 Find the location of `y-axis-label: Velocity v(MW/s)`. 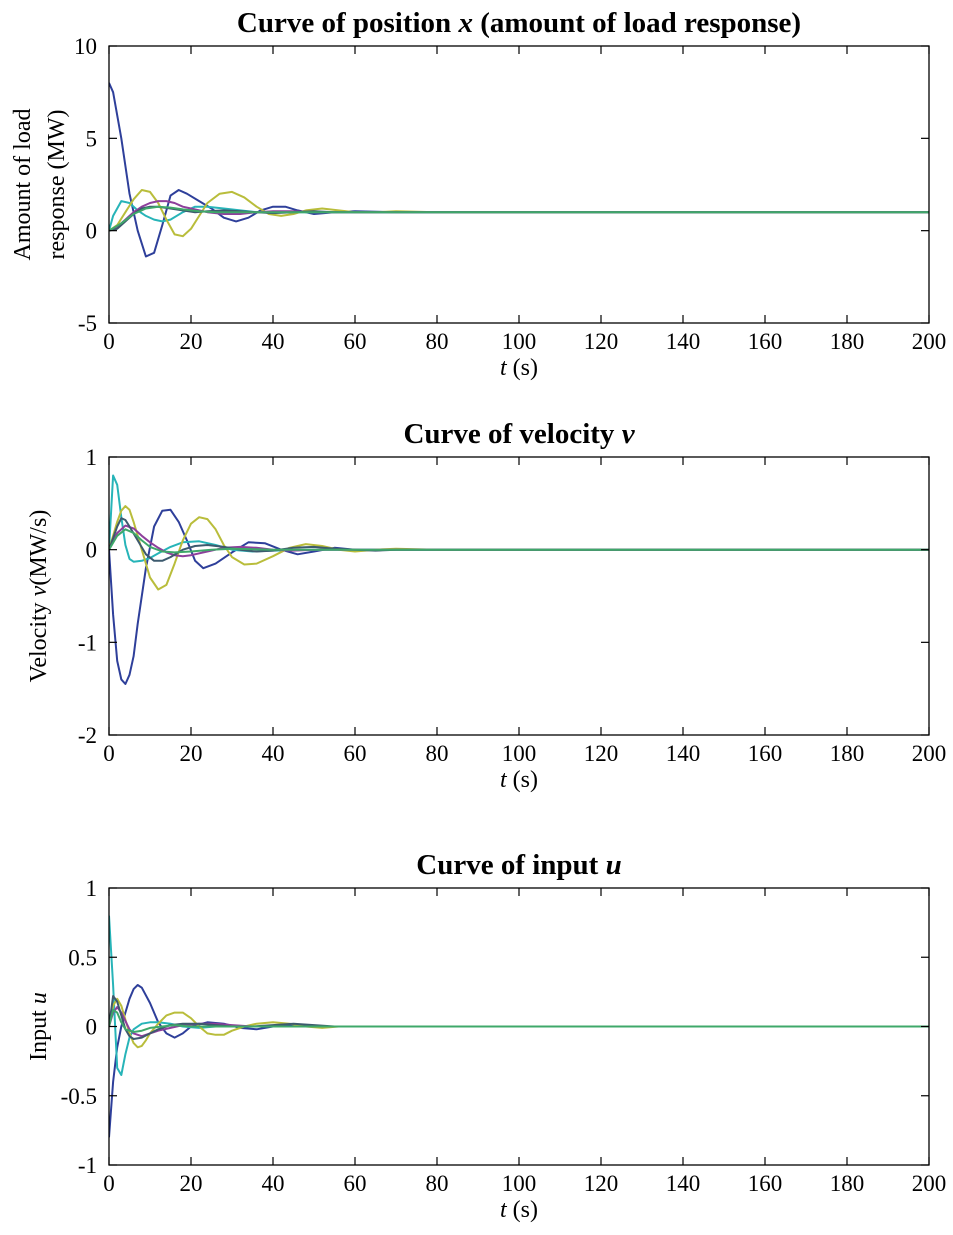

y-axis-label: Velocity v(MW/s) is located at coordinates (39, 596).